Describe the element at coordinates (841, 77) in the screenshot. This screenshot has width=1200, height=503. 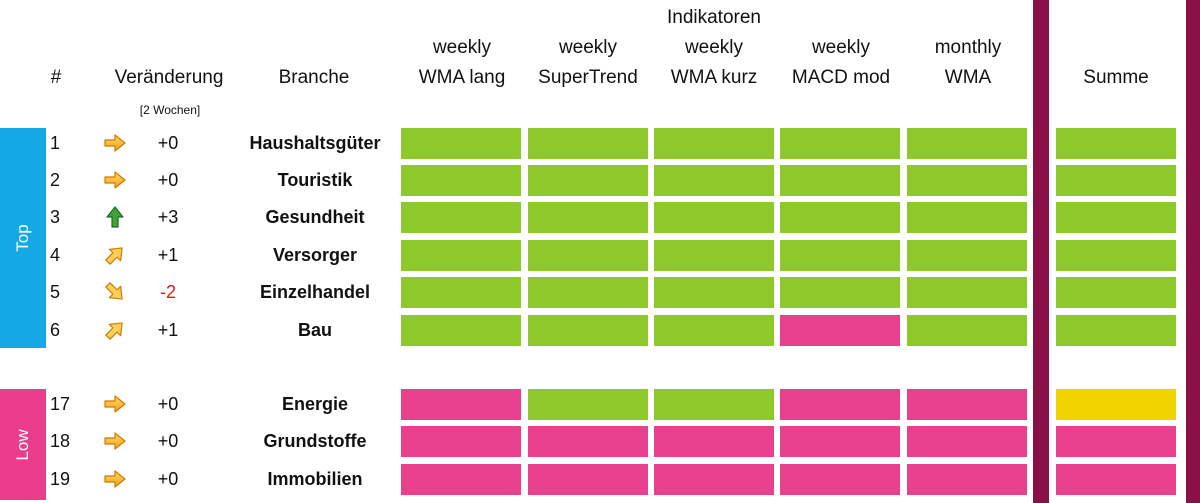
I see `col4-line2: MACD mod` at that location.